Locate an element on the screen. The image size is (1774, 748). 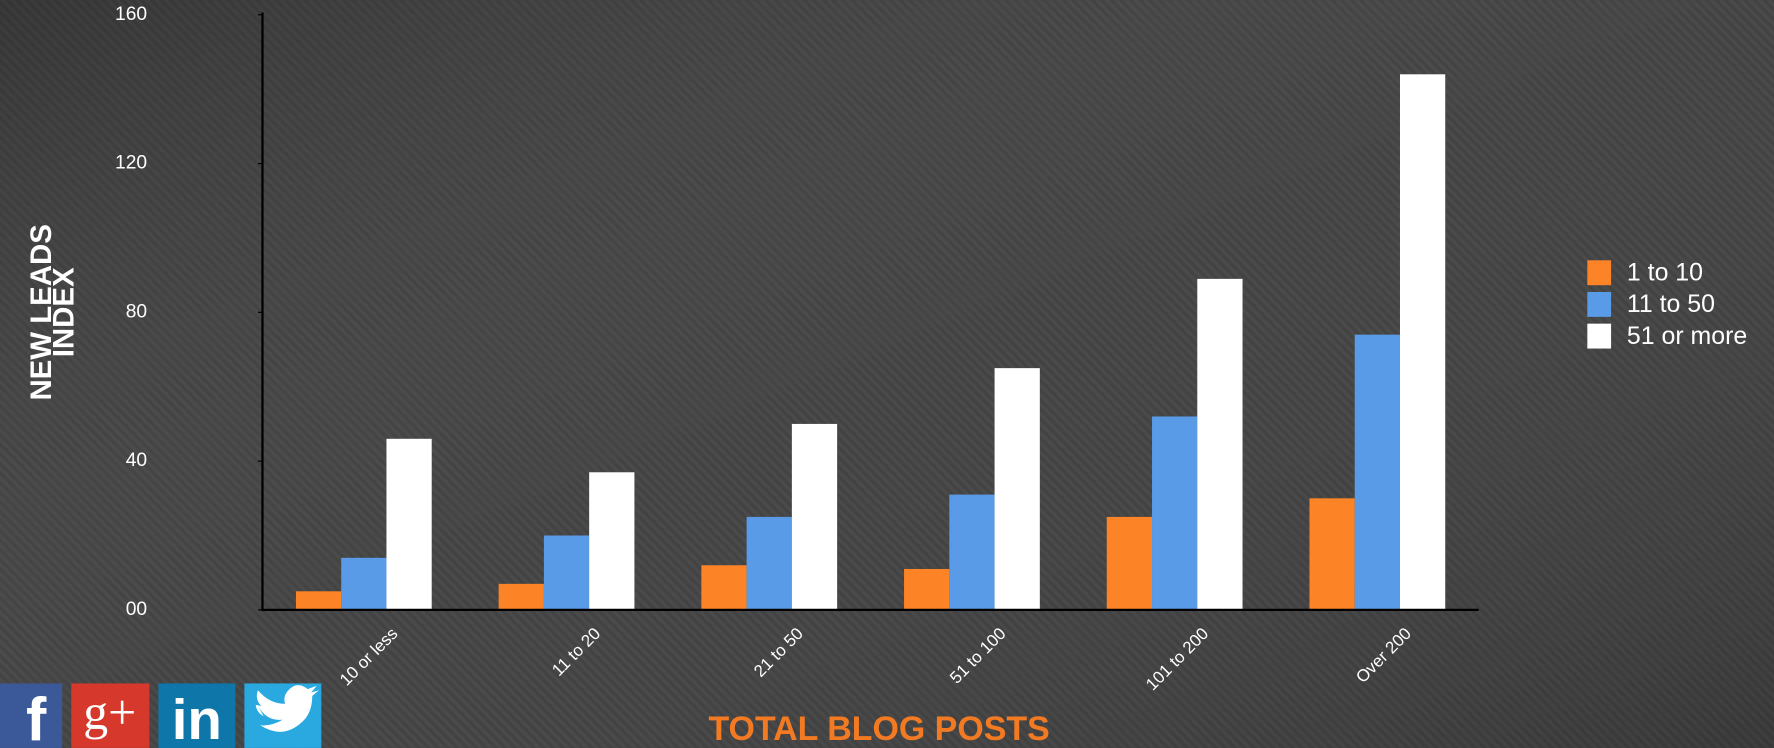
y-tick-label: 120 is located at coordinates (131, 163).